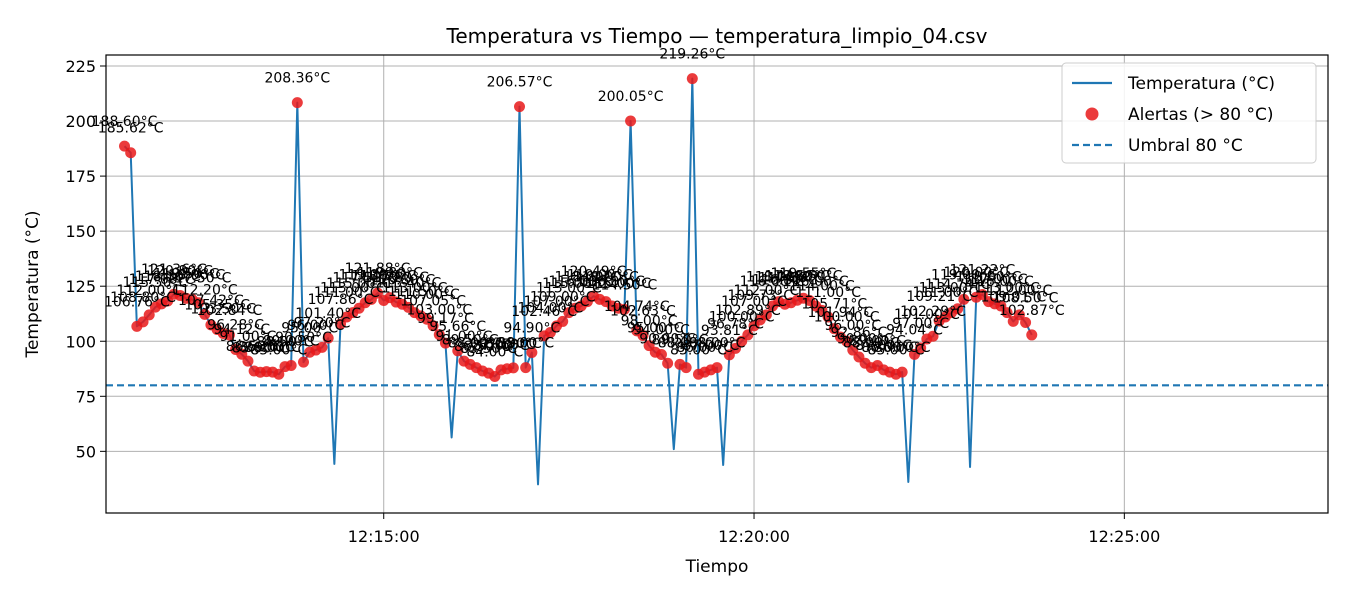 The height and width of the screenshot is (600, 1350). What do you see at coordinates (1124, 536) in the screenshot?
I see `x-tick-label: 12:25:00` at bounding box center [1124, 536].